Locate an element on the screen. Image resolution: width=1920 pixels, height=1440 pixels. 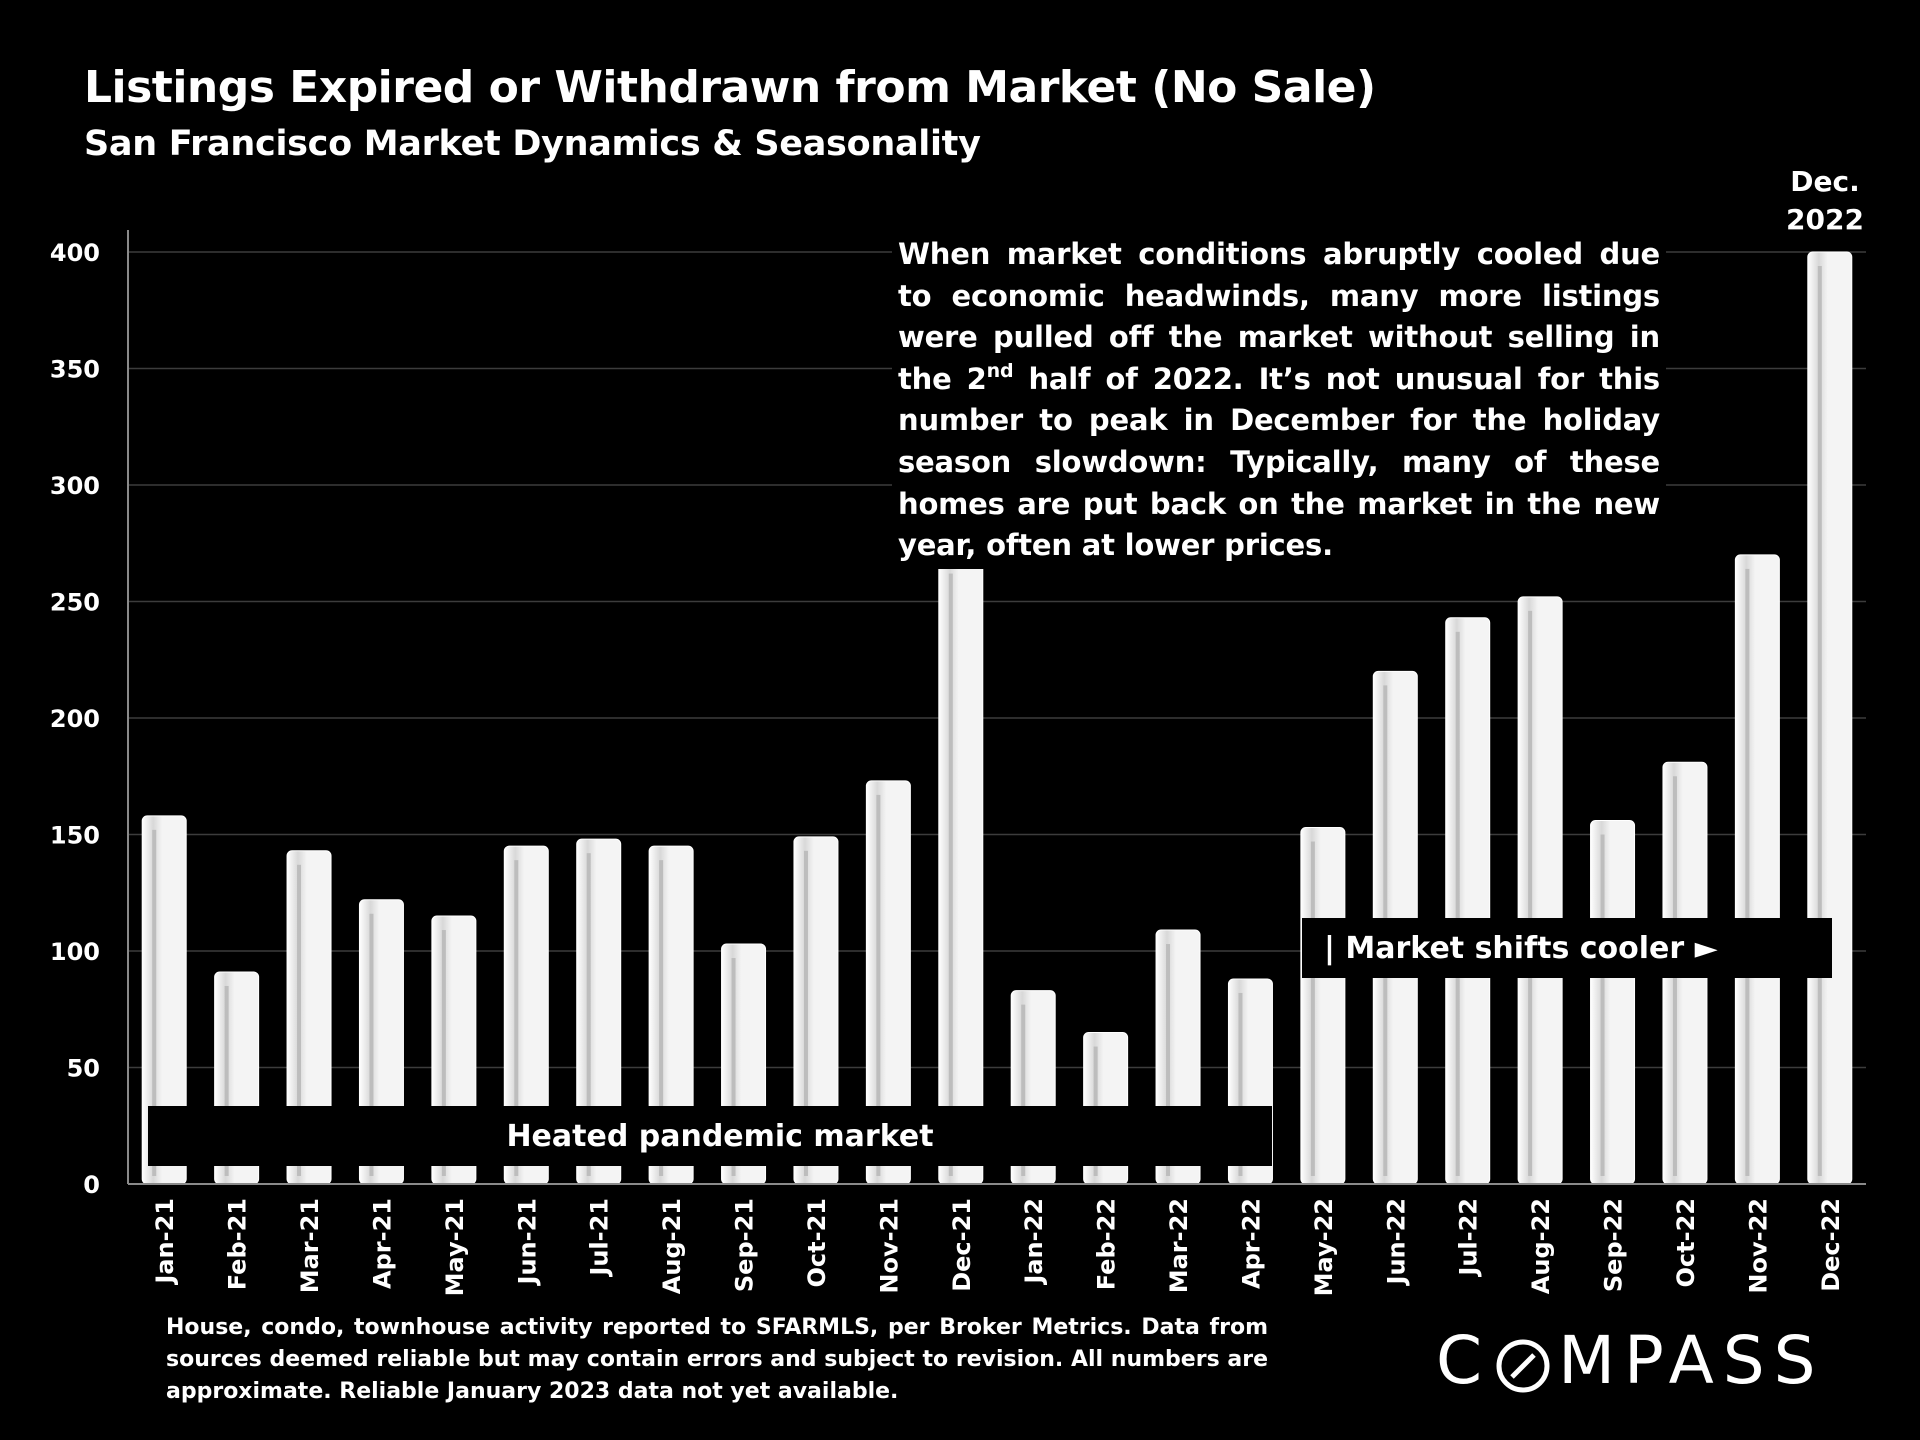
x-tick-label: Feb-22 is located at coordinates (1107, 1244).